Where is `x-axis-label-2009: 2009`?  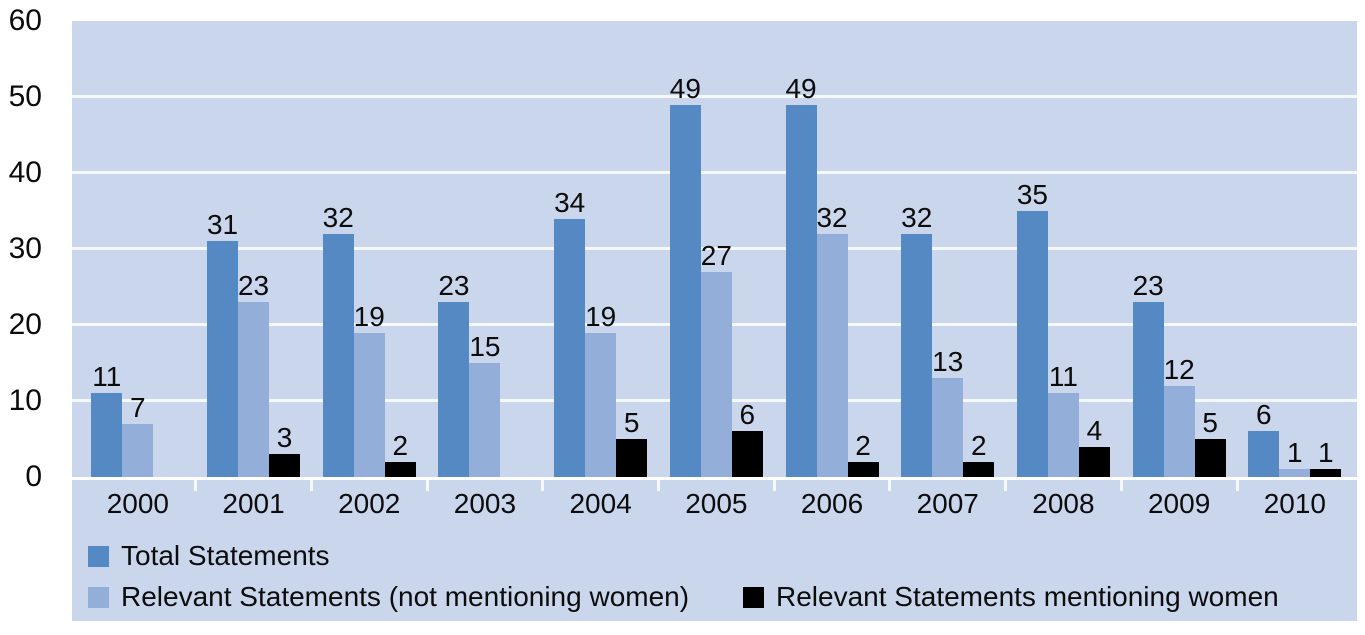 x-axis-label-2009: 2009 is located at coordinates (1179, 503).